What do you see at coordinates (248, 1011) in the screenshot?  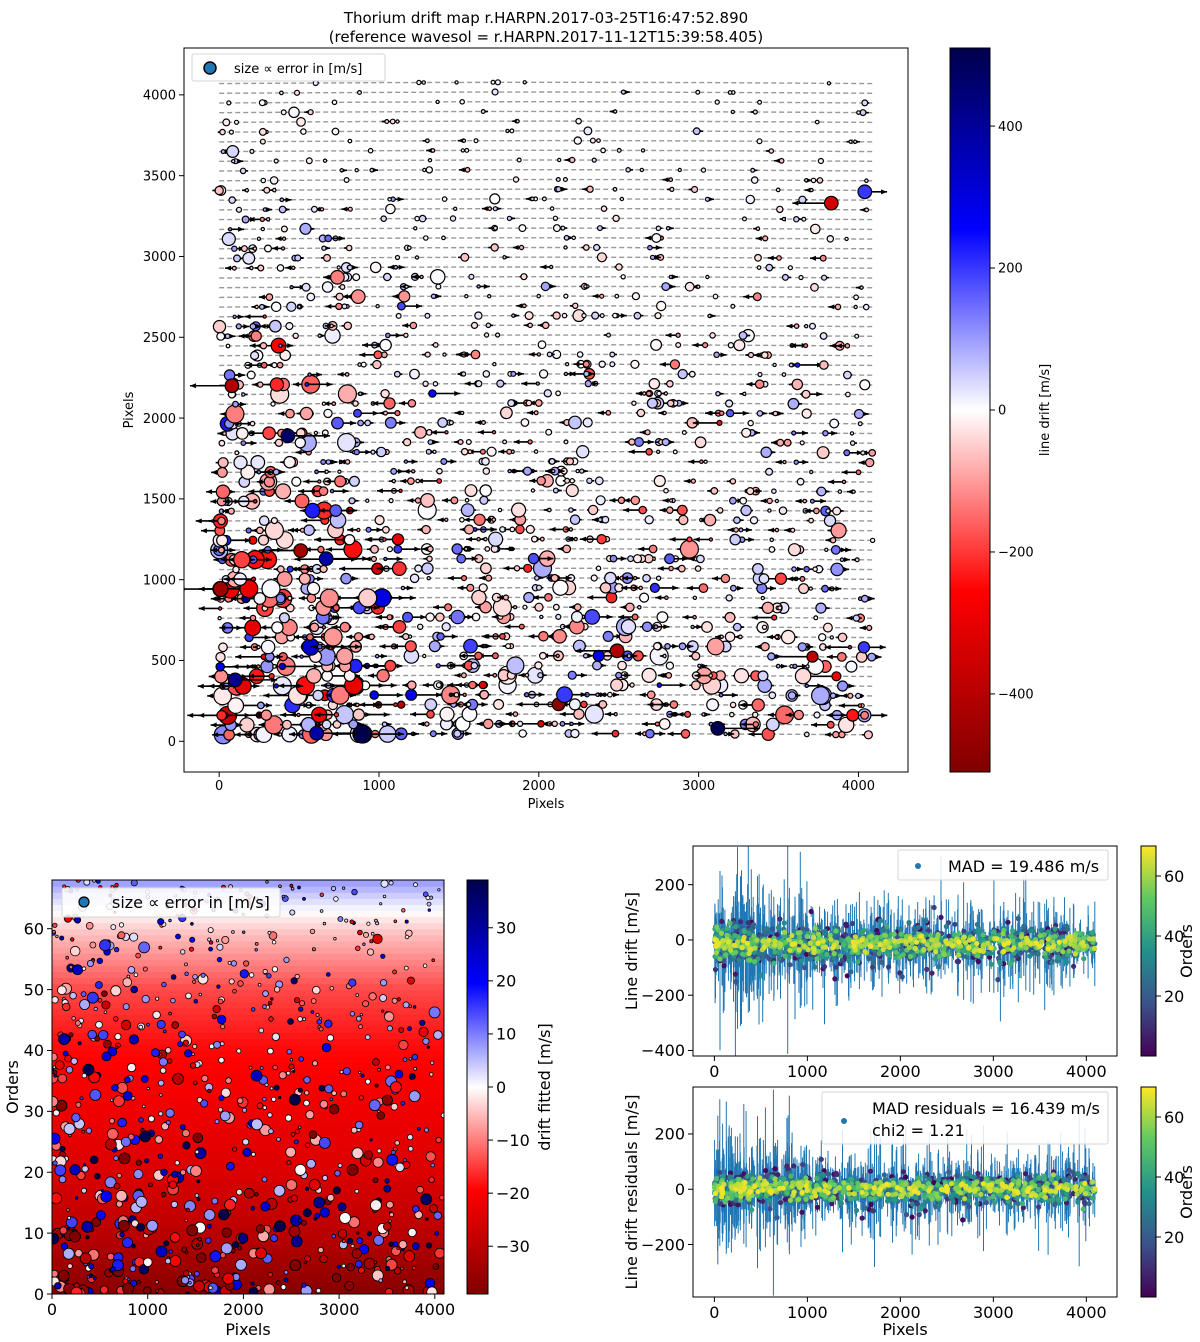 I see `fitted-drift-band` at bounding box center [248, 1011].